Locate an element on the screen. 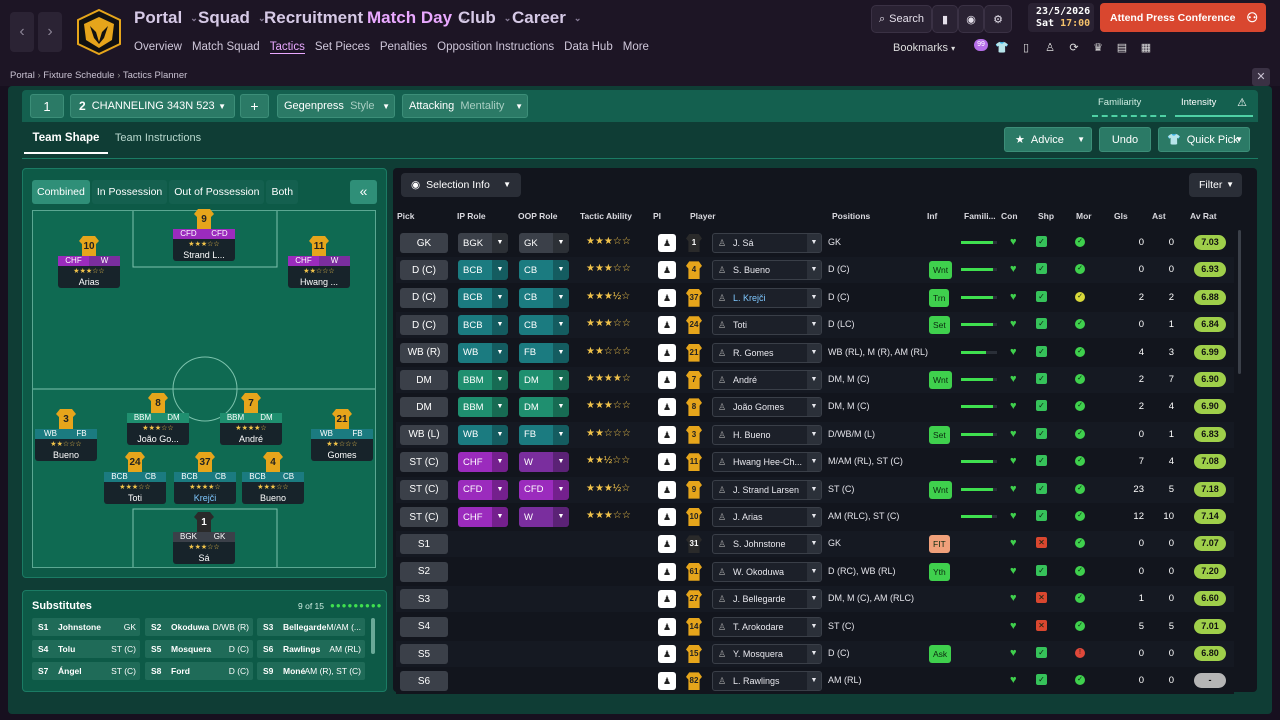 The width and height of the screenshot is (1280, 720). pick-position: WB (R) is located at coordinates (424, 352).